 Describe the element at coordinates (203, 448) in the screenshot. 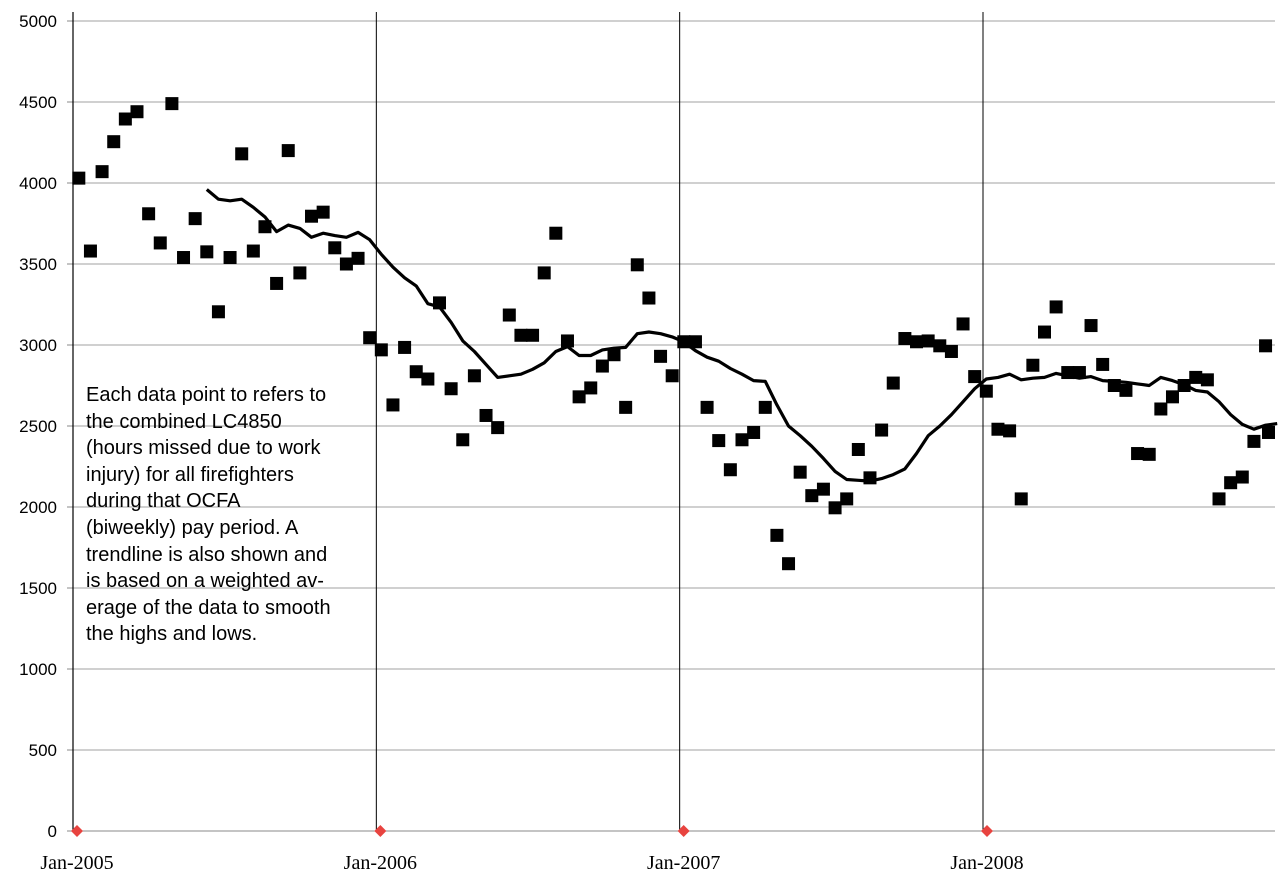

I see `annotation-line: (hours missed due to work` at that location.